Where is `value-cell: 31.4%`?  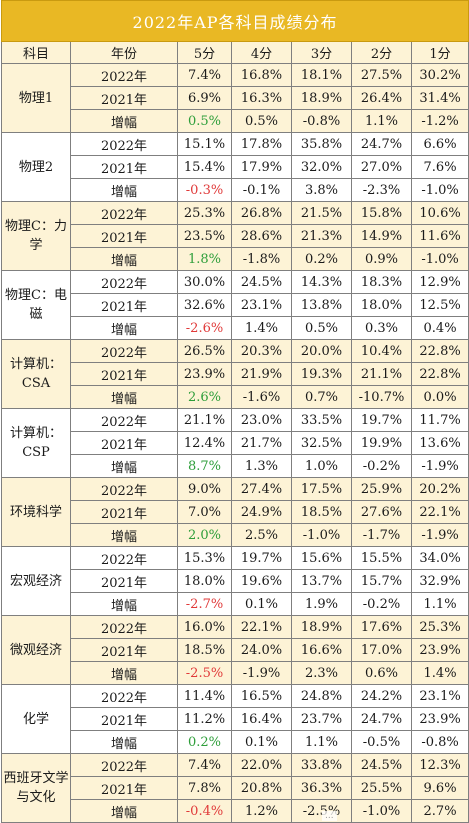 value-cell: 31.4% is located at coordinates (439, 98).